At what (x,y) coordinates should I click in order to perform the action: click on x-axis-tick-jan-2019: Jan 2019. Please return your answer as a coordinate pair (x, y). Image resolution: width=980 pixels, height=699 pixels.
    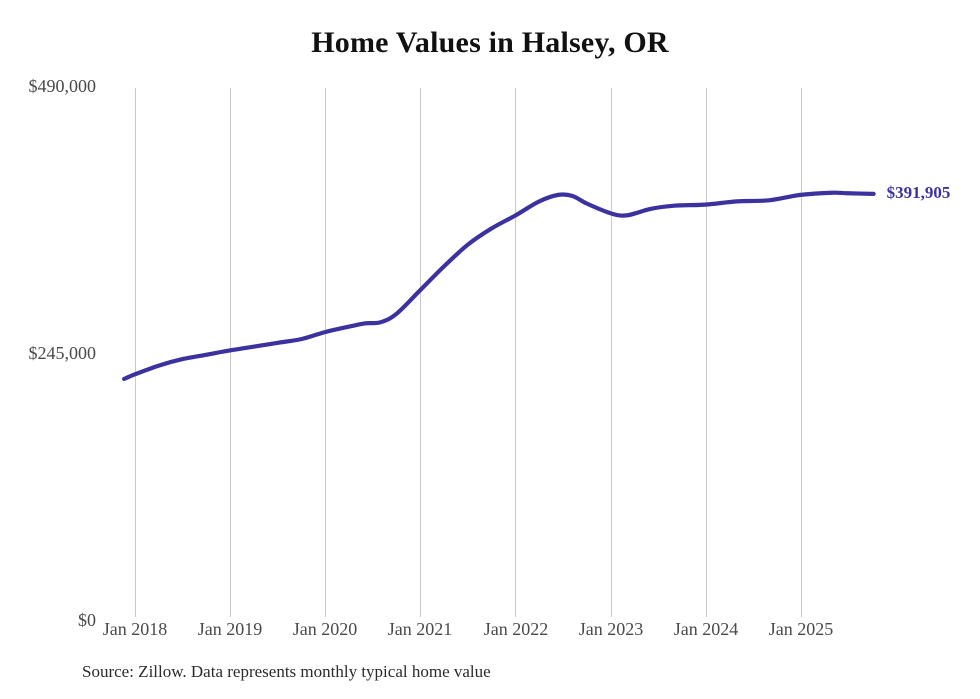
    Looking at the image, I should click on (230, 629).